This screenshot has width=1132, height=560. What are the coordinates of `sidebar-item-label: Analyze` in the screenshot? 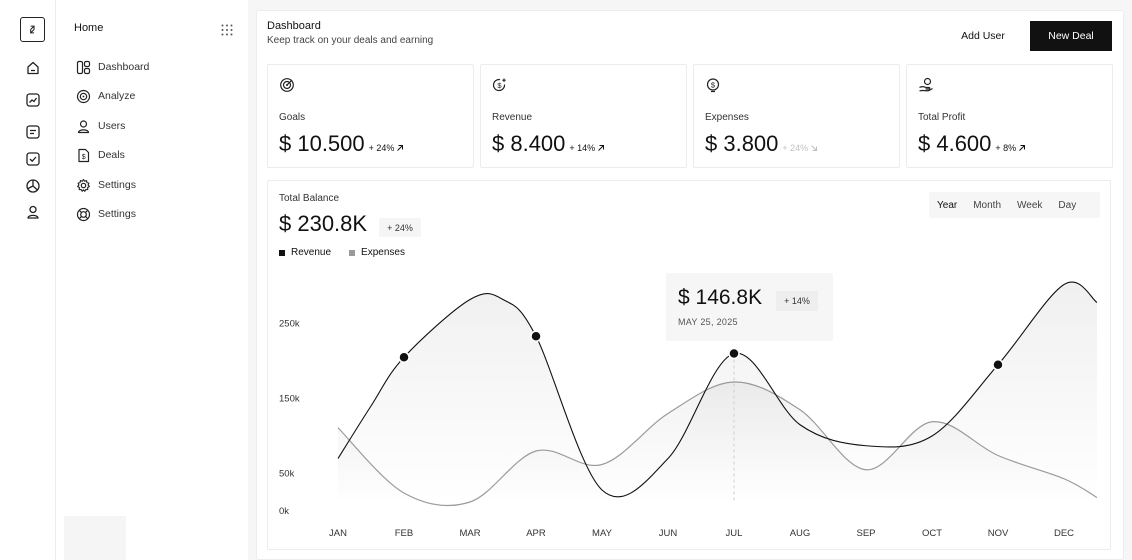 It's located at (117, 96).